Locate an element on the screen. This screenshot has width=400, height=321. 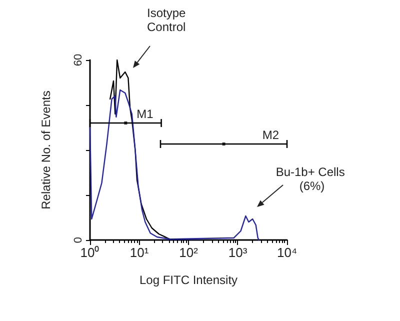
text: M2 is located at coordinates (271, 135).